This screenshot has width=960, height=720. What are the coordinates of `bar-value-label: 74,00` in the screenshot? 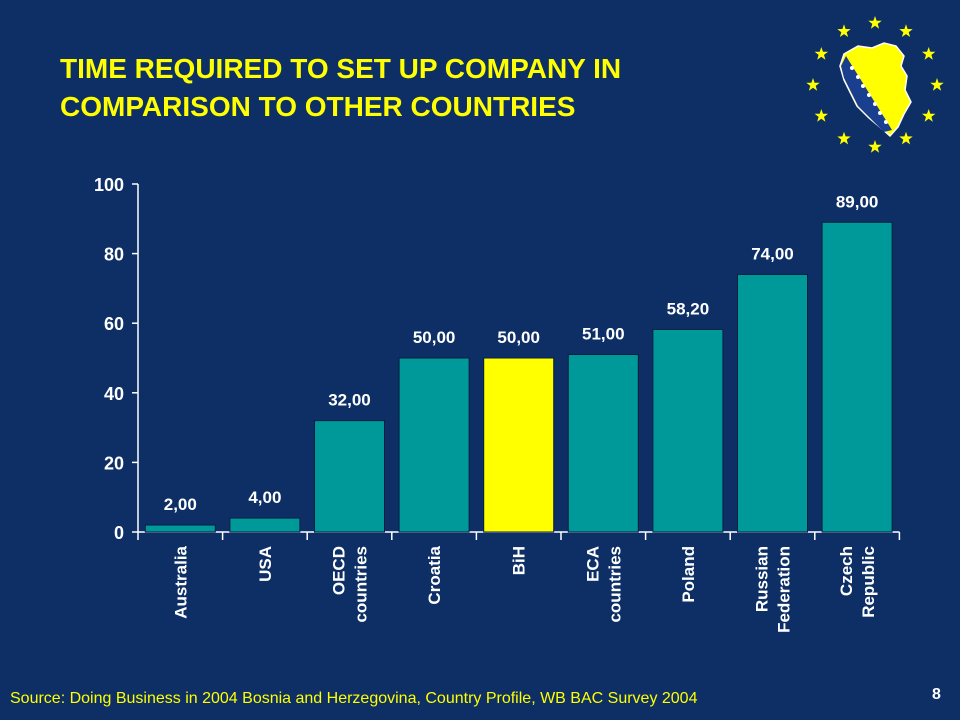 It's located at (772, 253).